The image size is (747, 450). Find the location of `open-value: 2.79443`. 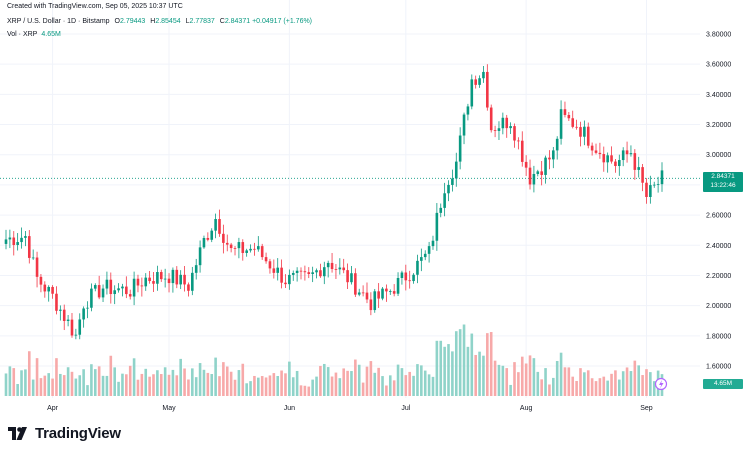

open-value: 2.79443 is located at coordinates (132, 21).